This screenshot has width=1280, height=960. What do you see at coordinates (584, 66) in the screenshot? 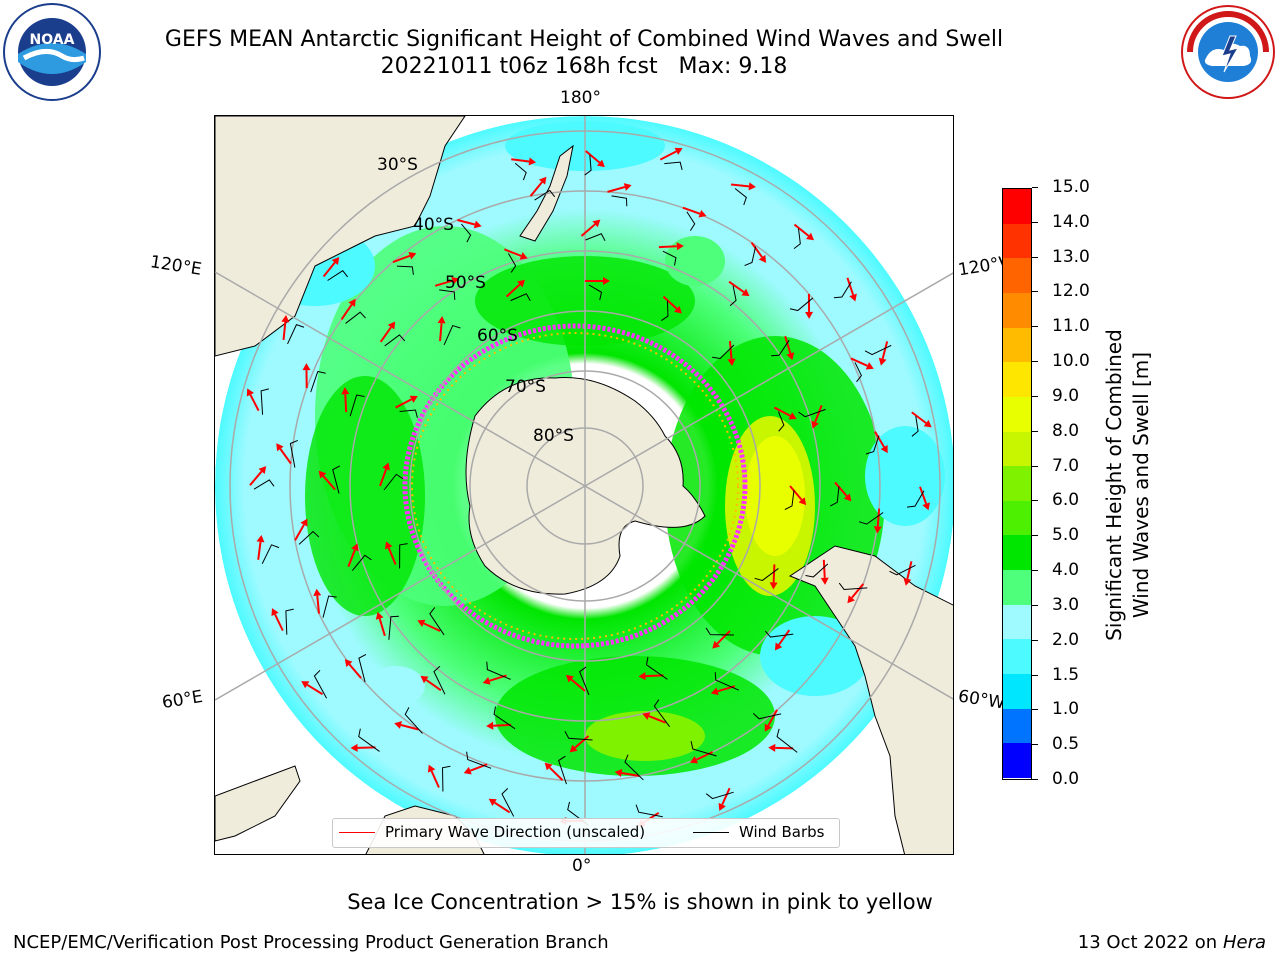
I see `map-subtitle-line: 20221011 t06z 168h fcst Max: 9.18` at bounding box center [584, 66].